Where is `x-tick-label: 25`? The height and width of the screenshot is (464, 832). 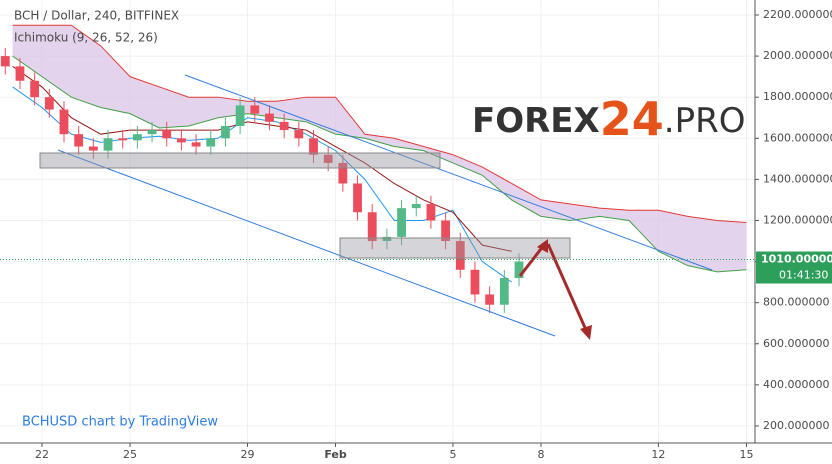
x-tick-label: 25 is located at coordinates (130, 454).